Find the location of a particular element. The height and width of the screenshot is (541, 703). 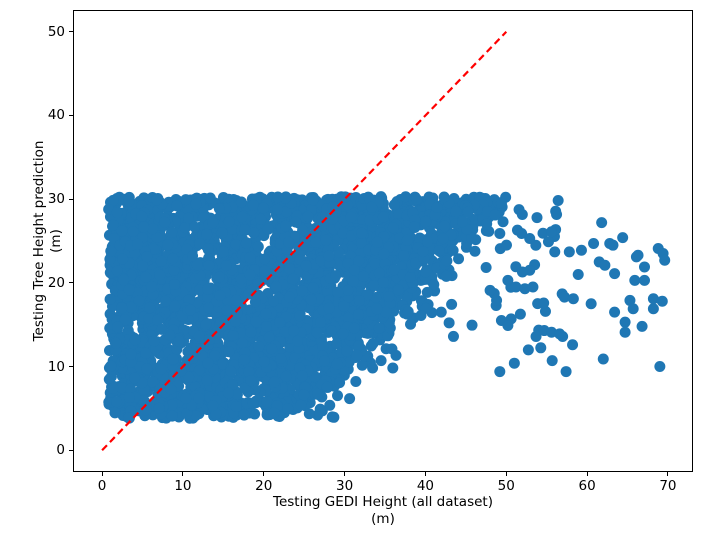

y-tick-label: 20 is located at coordinates (56, 282).